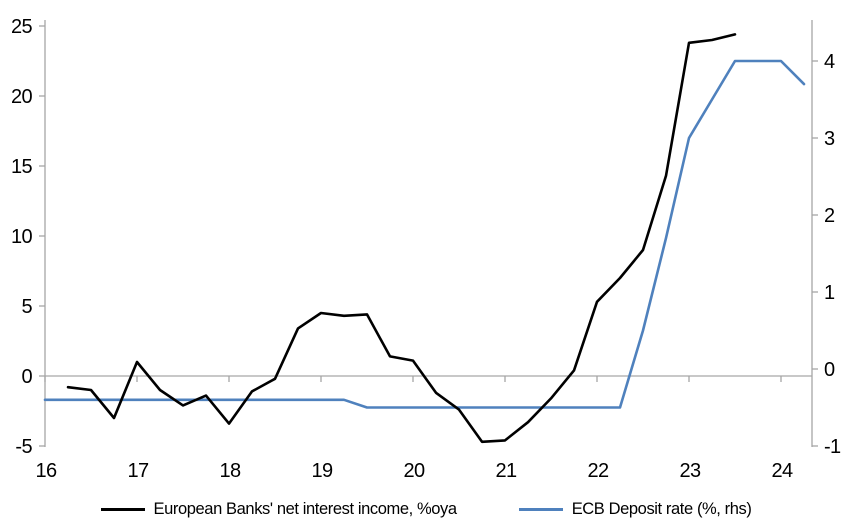  Describe the element at coordinates (22, 97) in the screenshot. I see `left-axis-tick-label: 20` at that location.